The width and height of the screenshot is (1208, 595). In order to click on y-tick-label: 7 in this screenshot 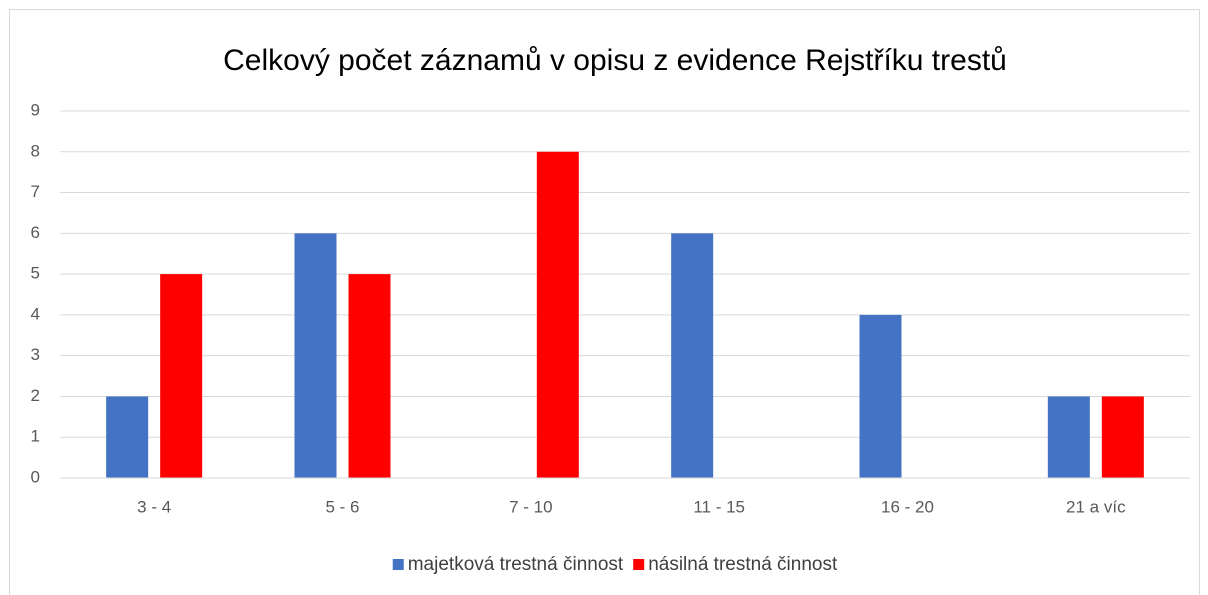, I will do `click(35, 191)`.